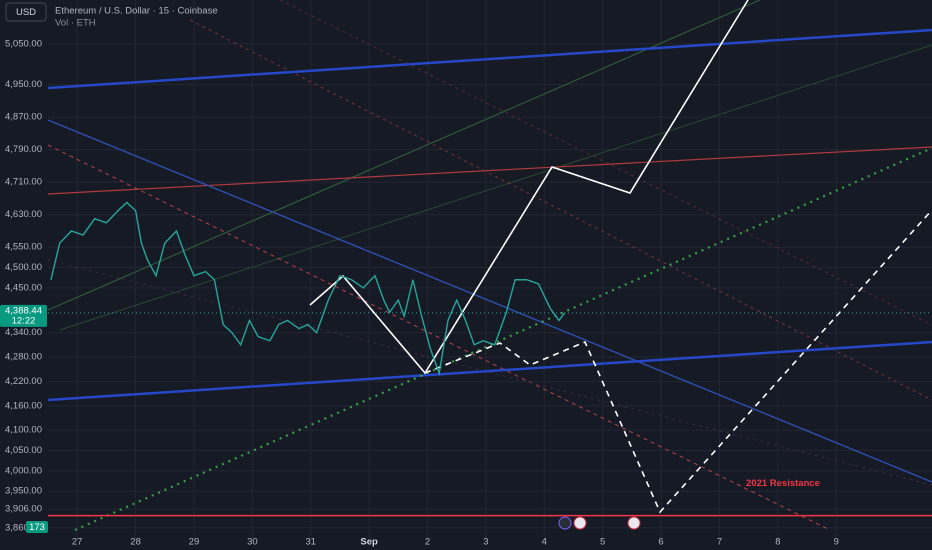 This screenshot has height=550, width=932. What do you see at coordinates (23, 214) in the screenshot?
I see `y-tick-label: 4,630.00` at bounding box center [23, 214].